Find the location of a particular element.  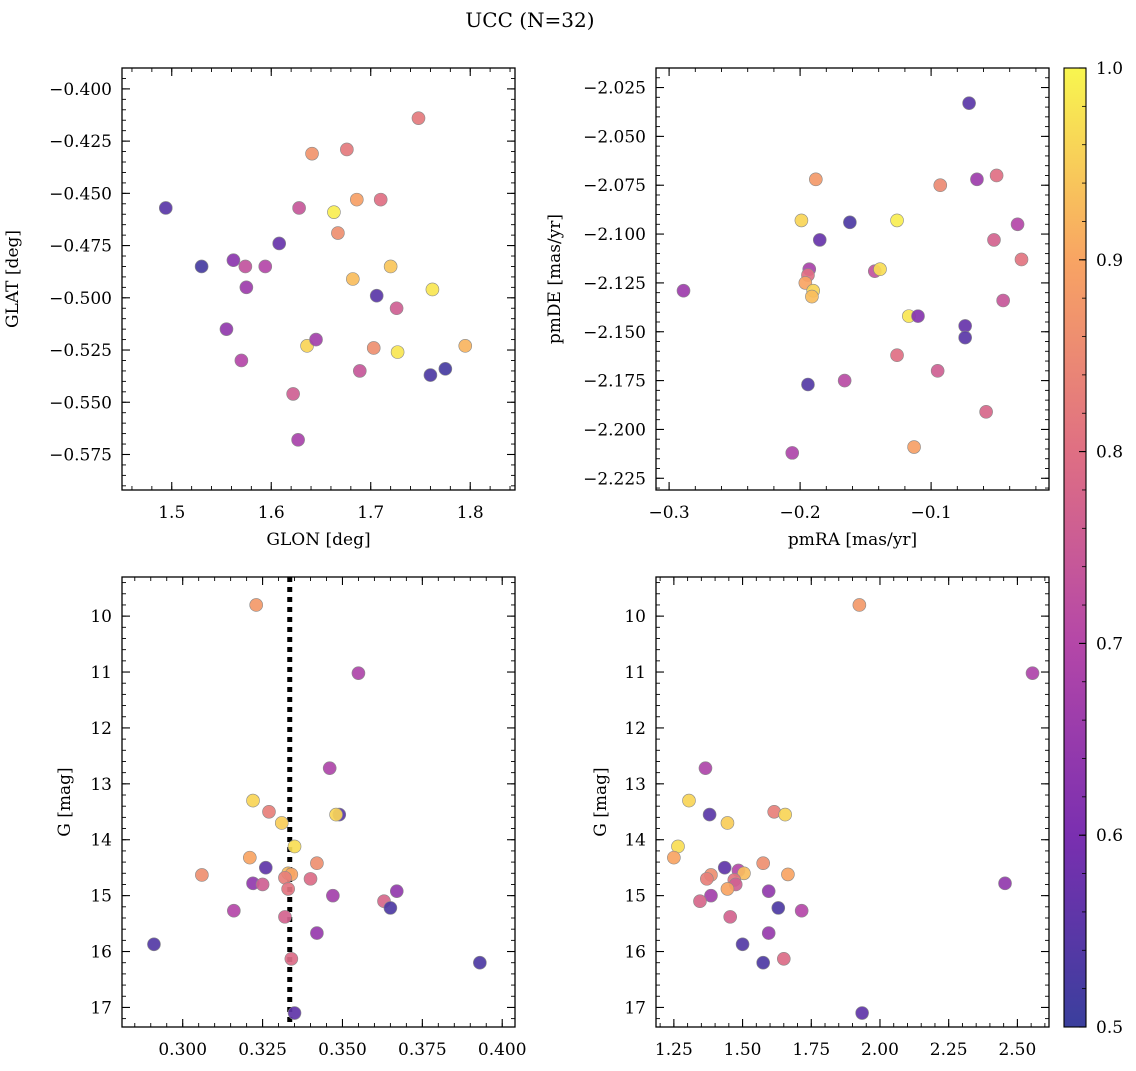

y-tick-label: −0.475 is located at coordinates (80, 247).